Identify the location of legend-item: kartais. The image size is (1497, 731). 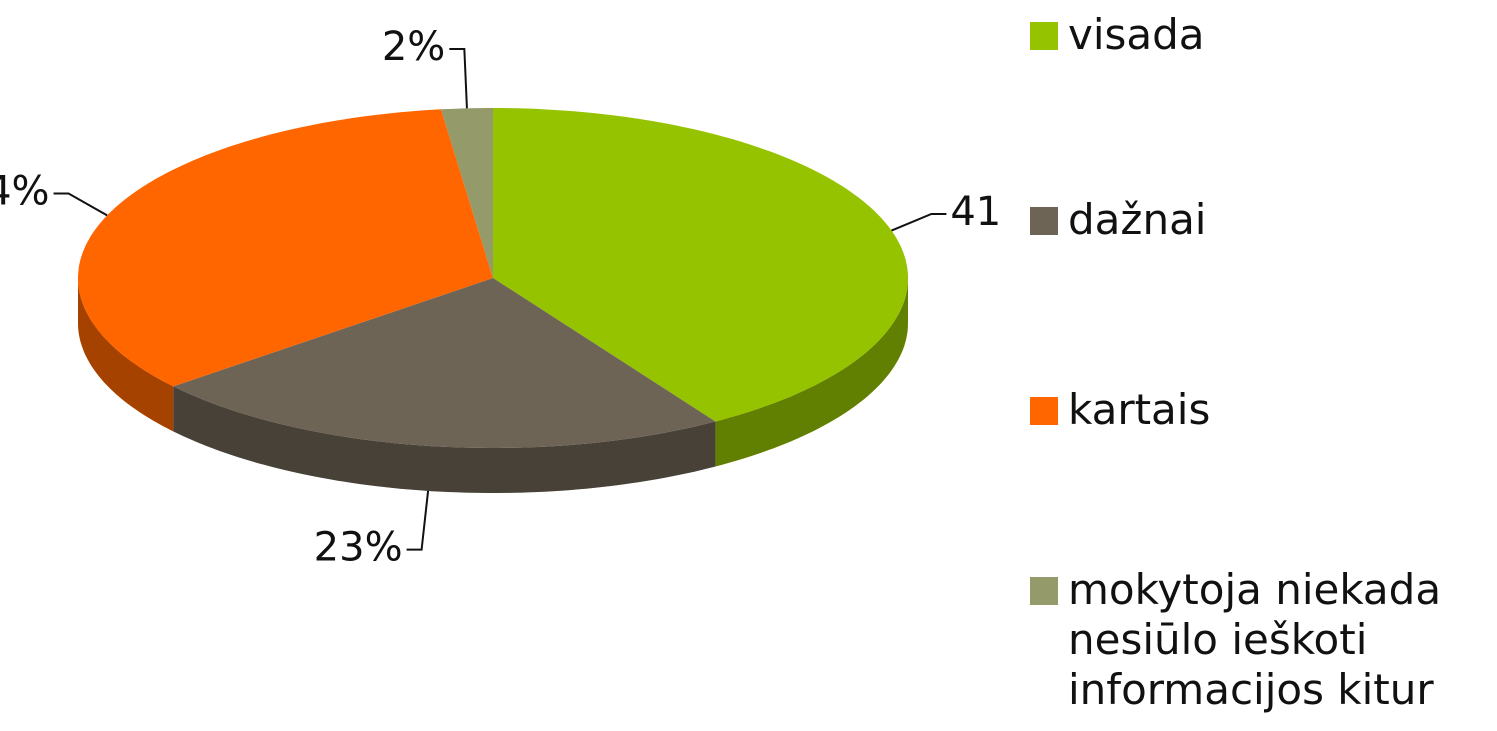
(1260, 410).